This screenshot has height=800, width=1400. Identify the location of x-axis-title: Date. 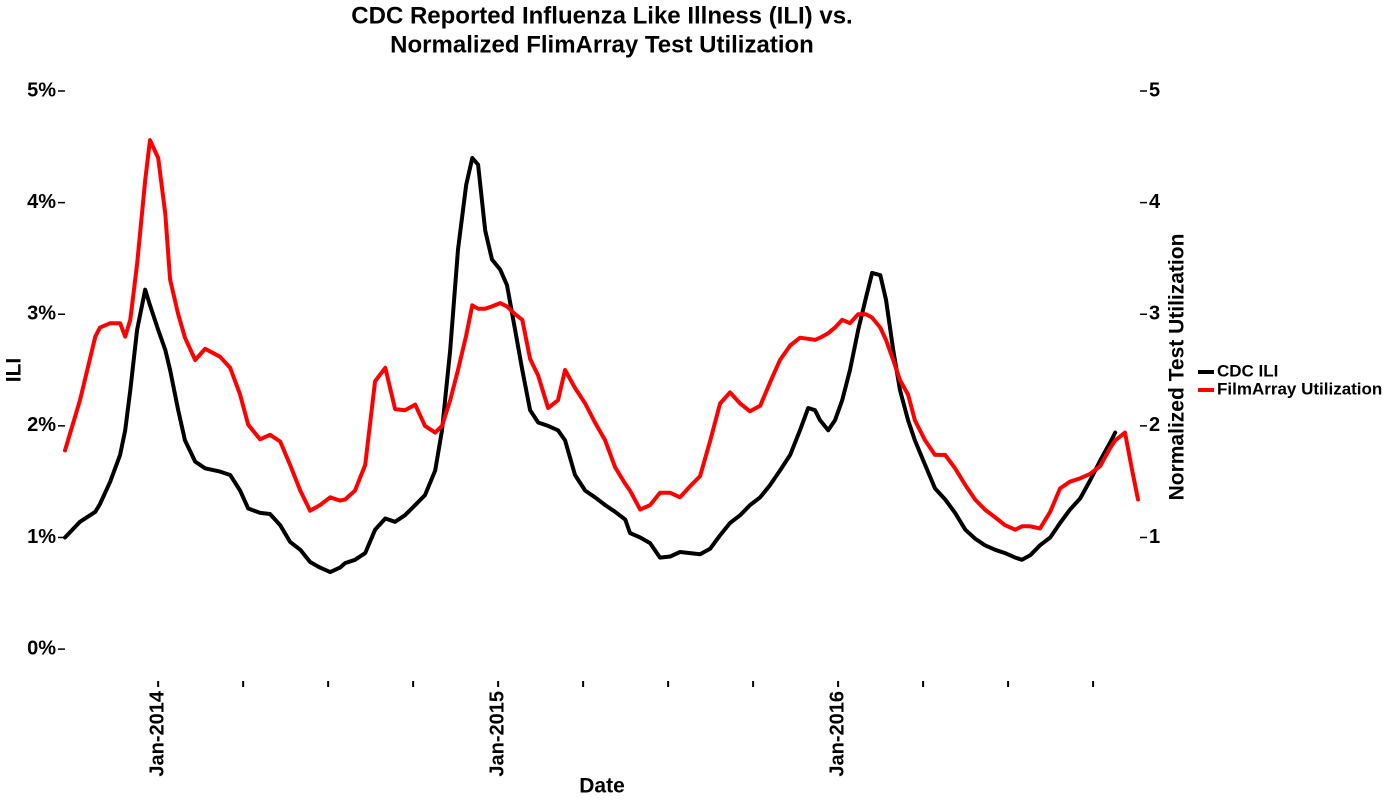
(602, 786).